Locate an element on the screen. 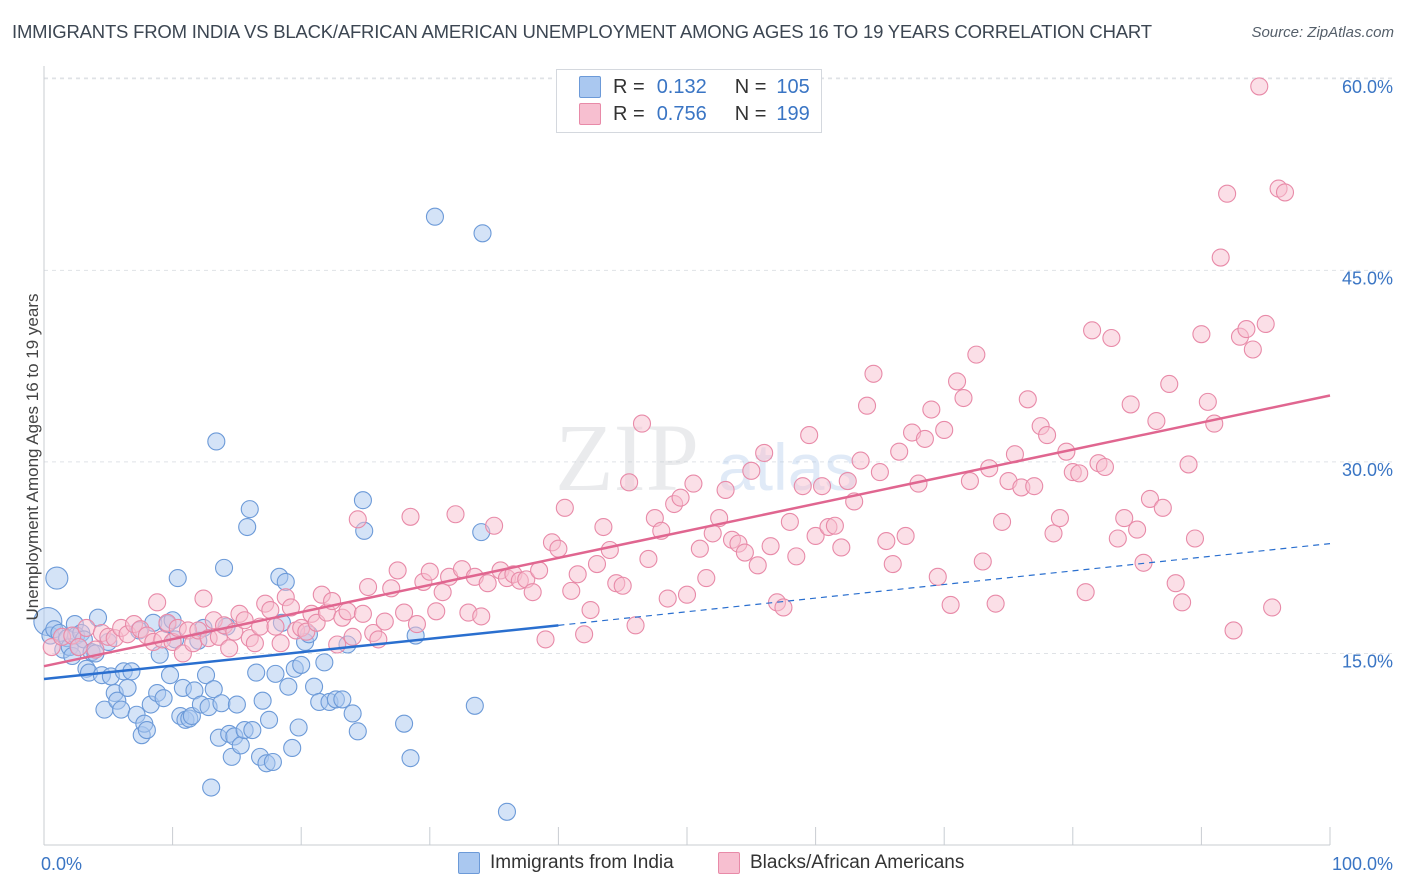 This screenshot has width=1406, height=892. legend-n-value: 105 is located at coordinates (793, 86).